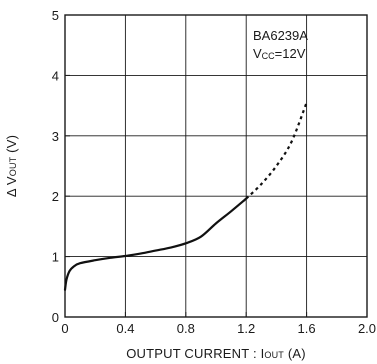  Describe the element at coordinates (11, 166) in the screenshot. I see `y-axis-title: Δ VOUT (V)` at that location.